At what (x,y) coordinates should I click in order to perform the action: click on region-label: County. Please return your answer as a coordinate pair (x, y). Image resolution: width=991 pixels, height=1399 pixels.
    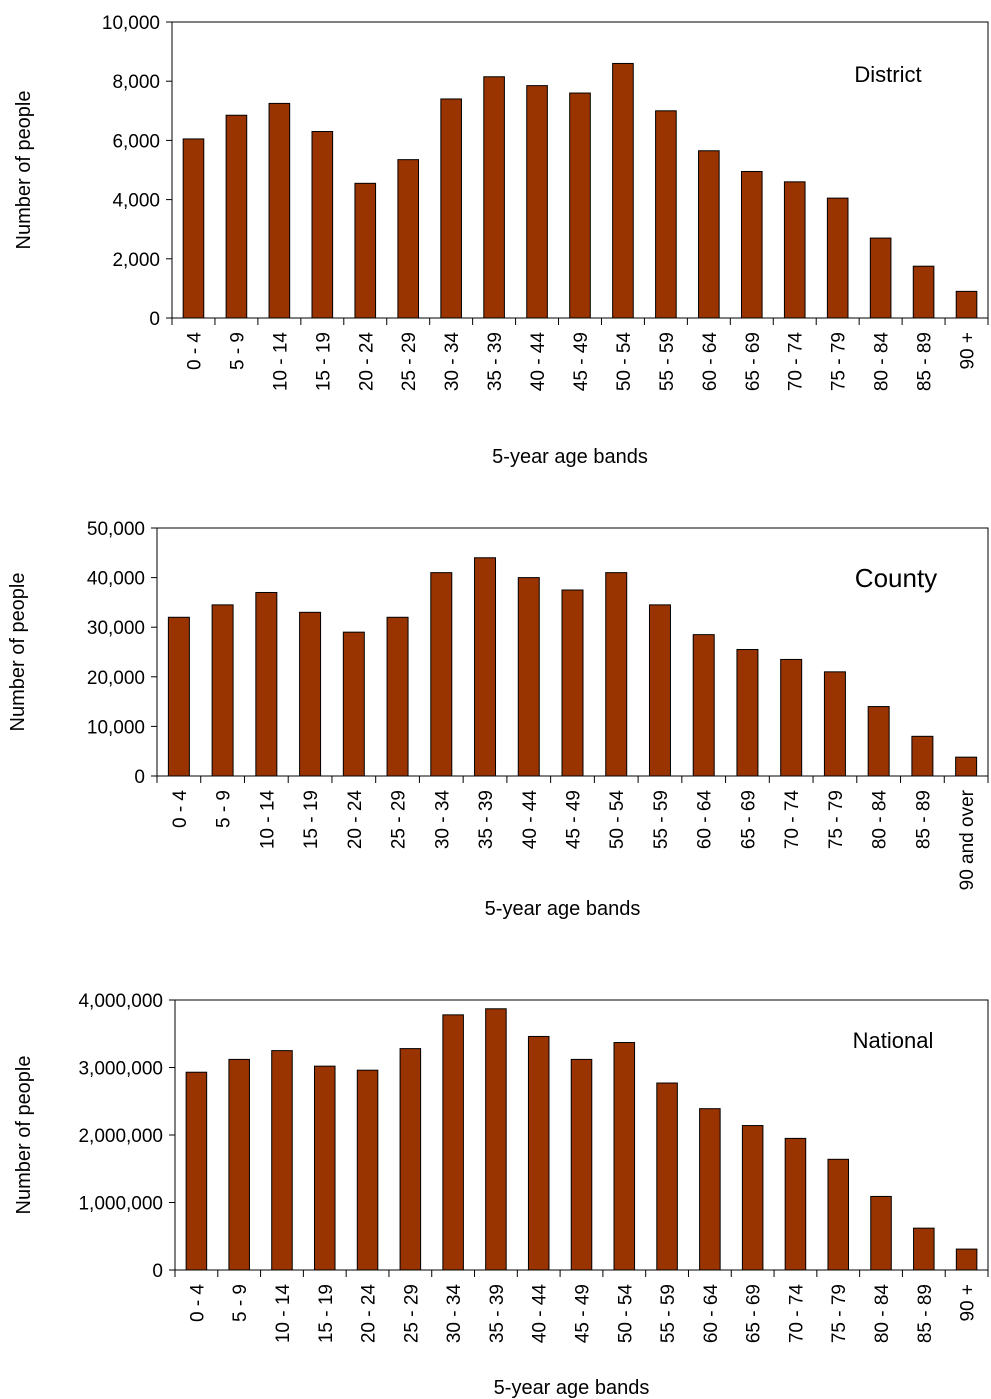
    Looking at the image, I should click on (896, 578).